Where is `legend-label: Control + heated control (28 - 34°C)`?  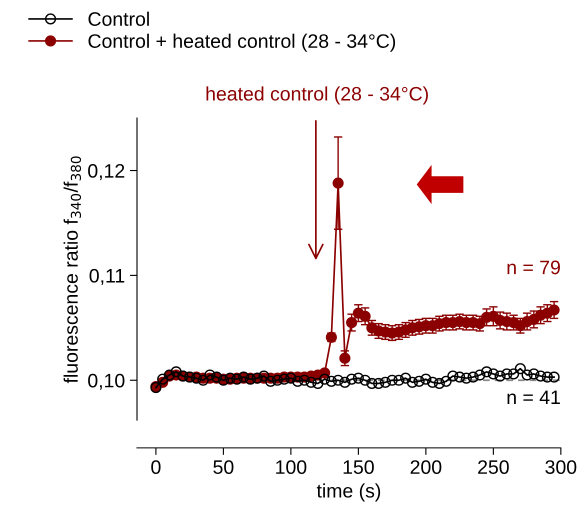
legend-label: Control + heated control (28 - 34°C) is located at coordinates (242, 43).